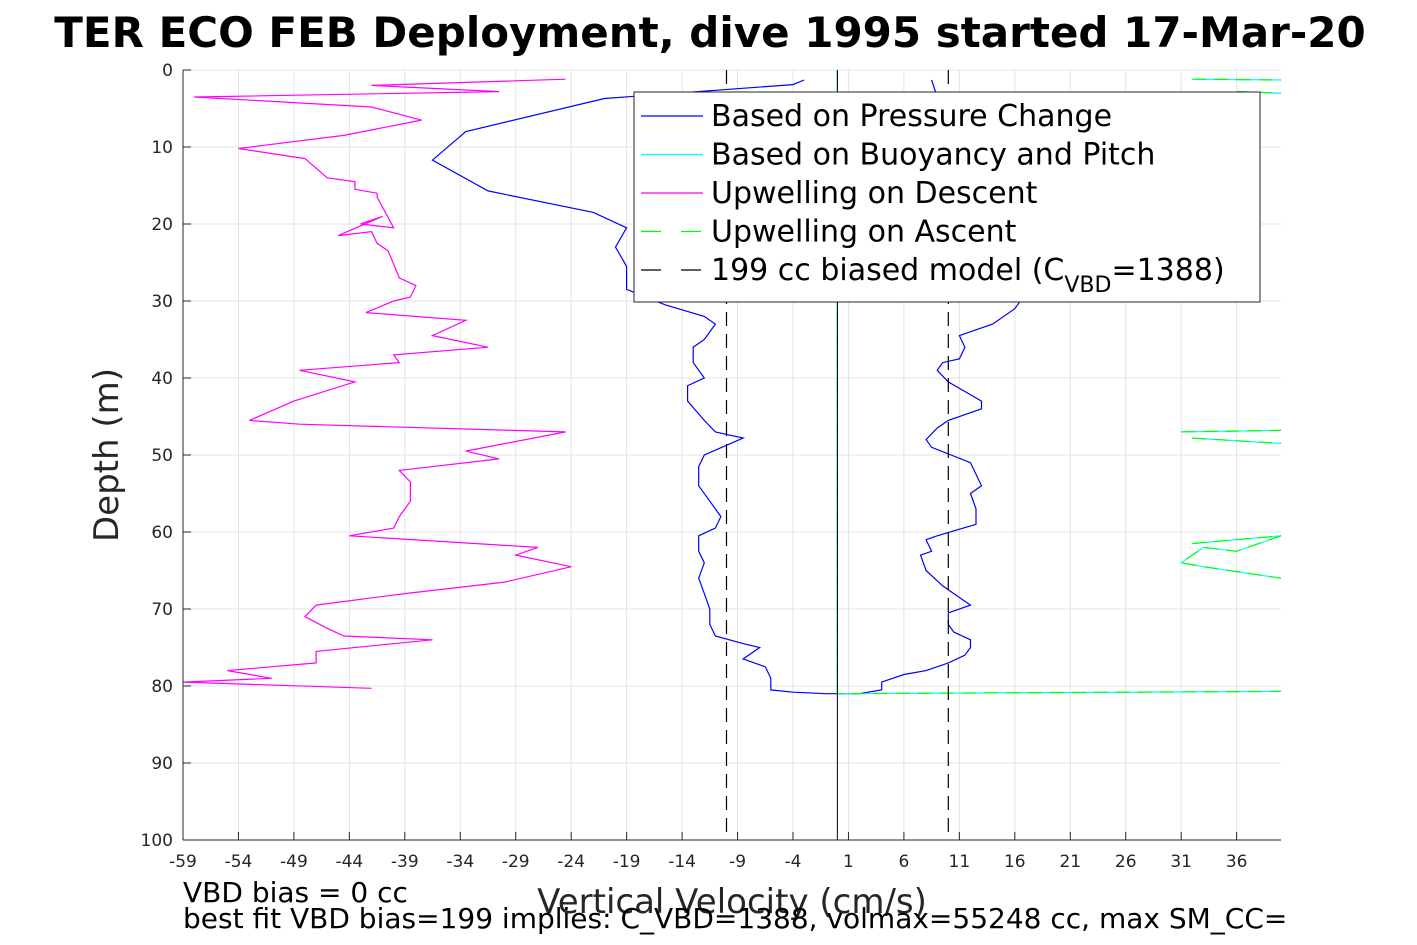  Describe the element at coordinates (571, 862) in the screenshot. I see `x-tick-label: -24` at that location.